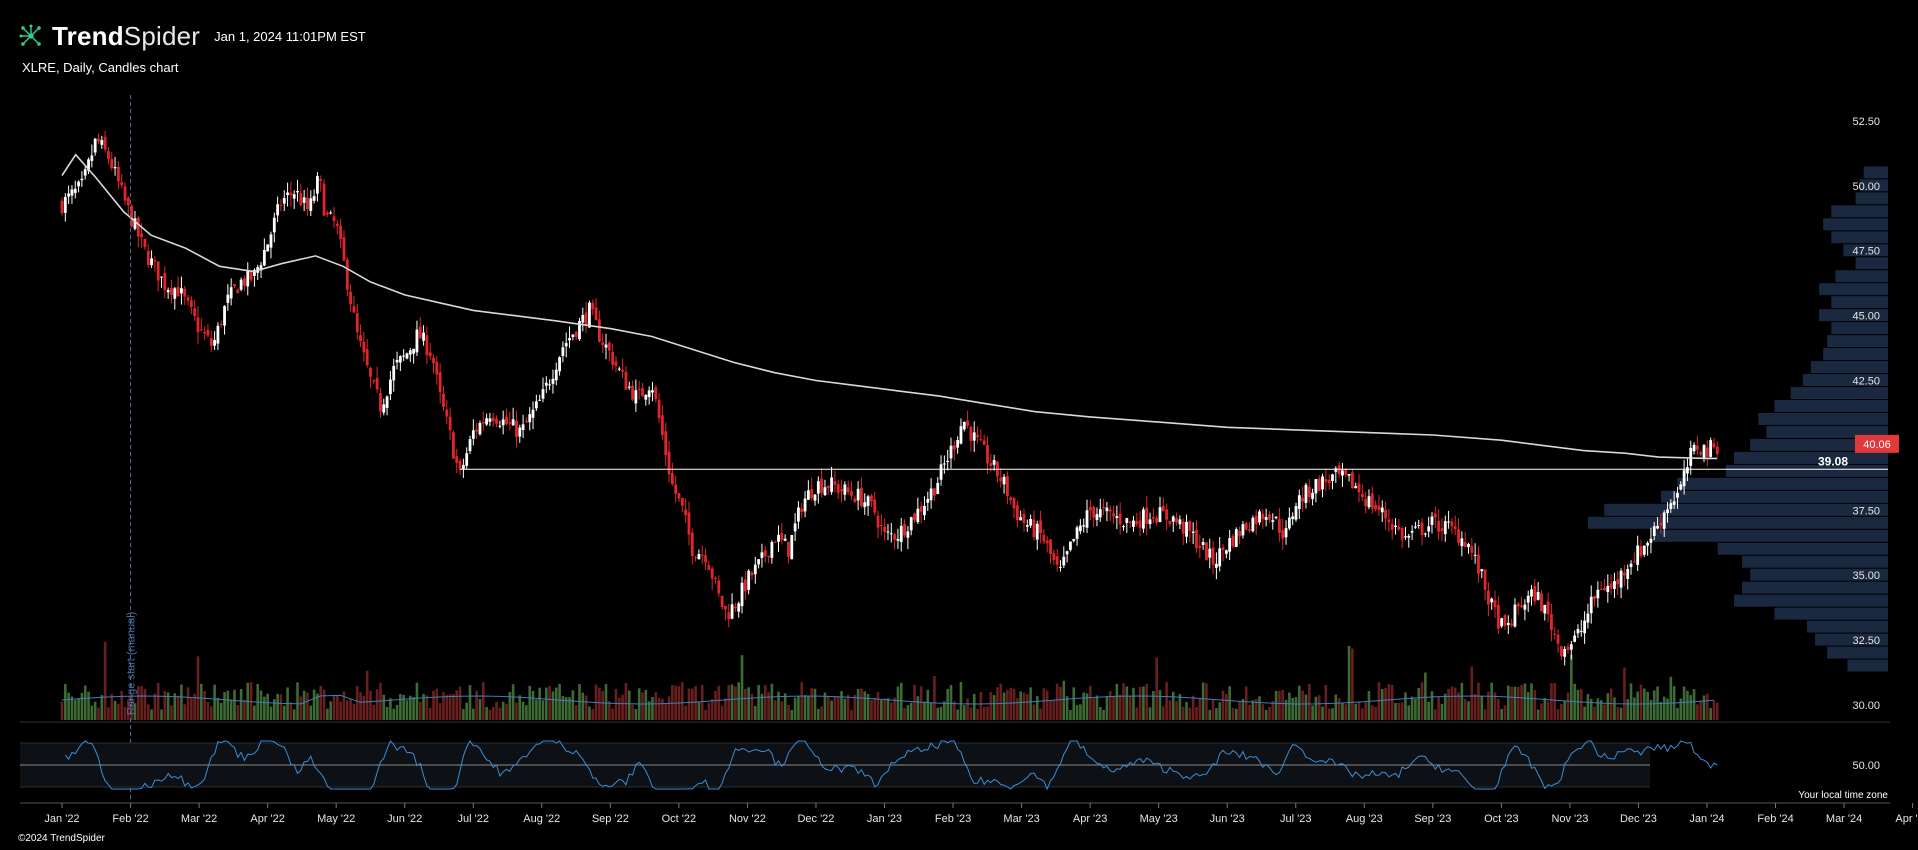 The height and width of the screenshot is (850, 1918). What do you see at coordinates (953, 819) in the screenshot?
I see `x-tick-label: Feb '23` at bounding box center [953, 819].